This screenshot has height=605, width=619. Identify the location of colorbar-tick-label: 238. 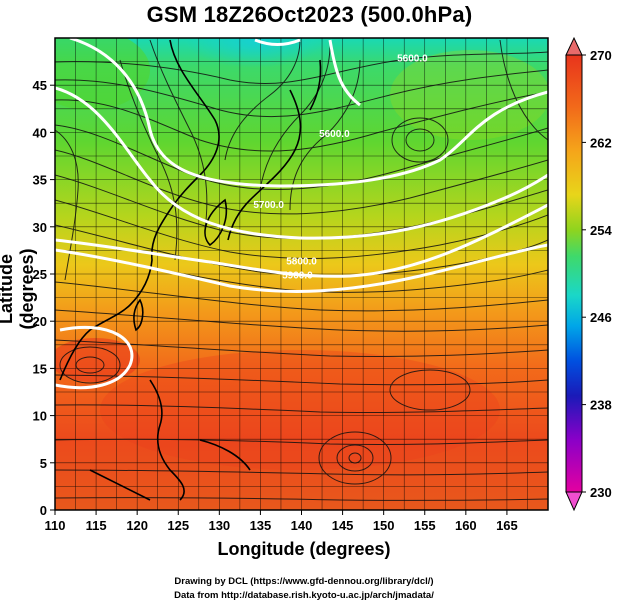
(601, 405).